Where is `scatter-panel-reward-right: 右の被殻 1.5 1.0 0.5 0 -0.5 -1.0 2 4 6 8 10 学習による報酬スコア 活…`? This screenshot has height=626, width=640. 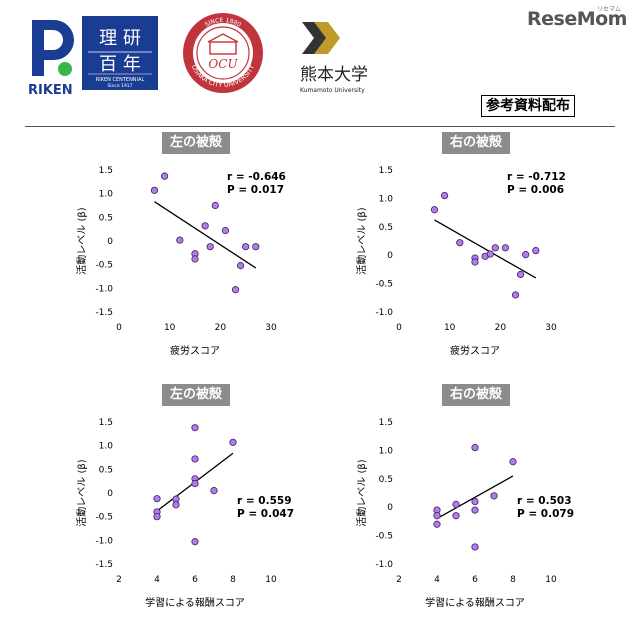 scatter-panel-reward-right: 右の被殻 1.5 1.0 0.5 0 -0.5 -1.0 2 4 6 8 10 学習による報酬スコア 活… is located at coordinates (475, 495).